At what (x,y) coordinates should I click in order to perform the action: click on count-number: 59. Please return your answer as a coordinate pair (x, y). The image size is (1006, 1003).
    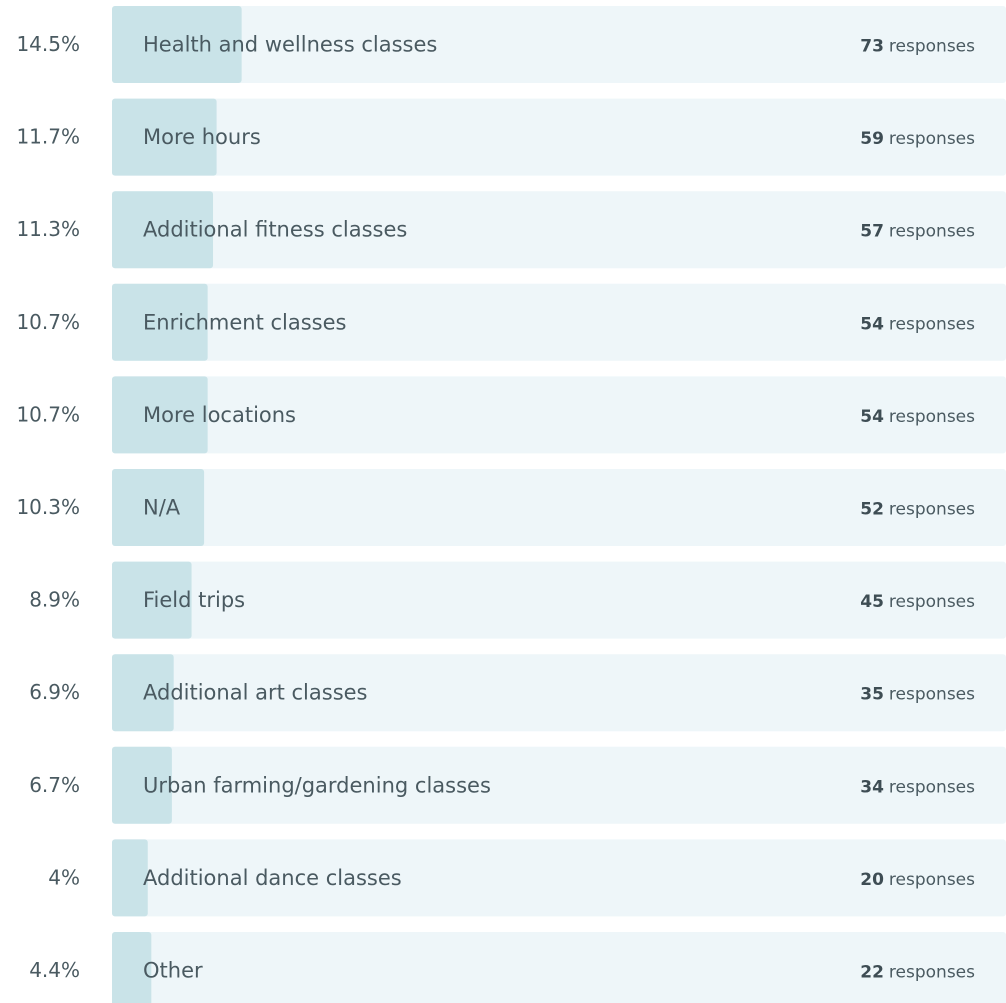
    Looking at the image, I should click on (872, 139).